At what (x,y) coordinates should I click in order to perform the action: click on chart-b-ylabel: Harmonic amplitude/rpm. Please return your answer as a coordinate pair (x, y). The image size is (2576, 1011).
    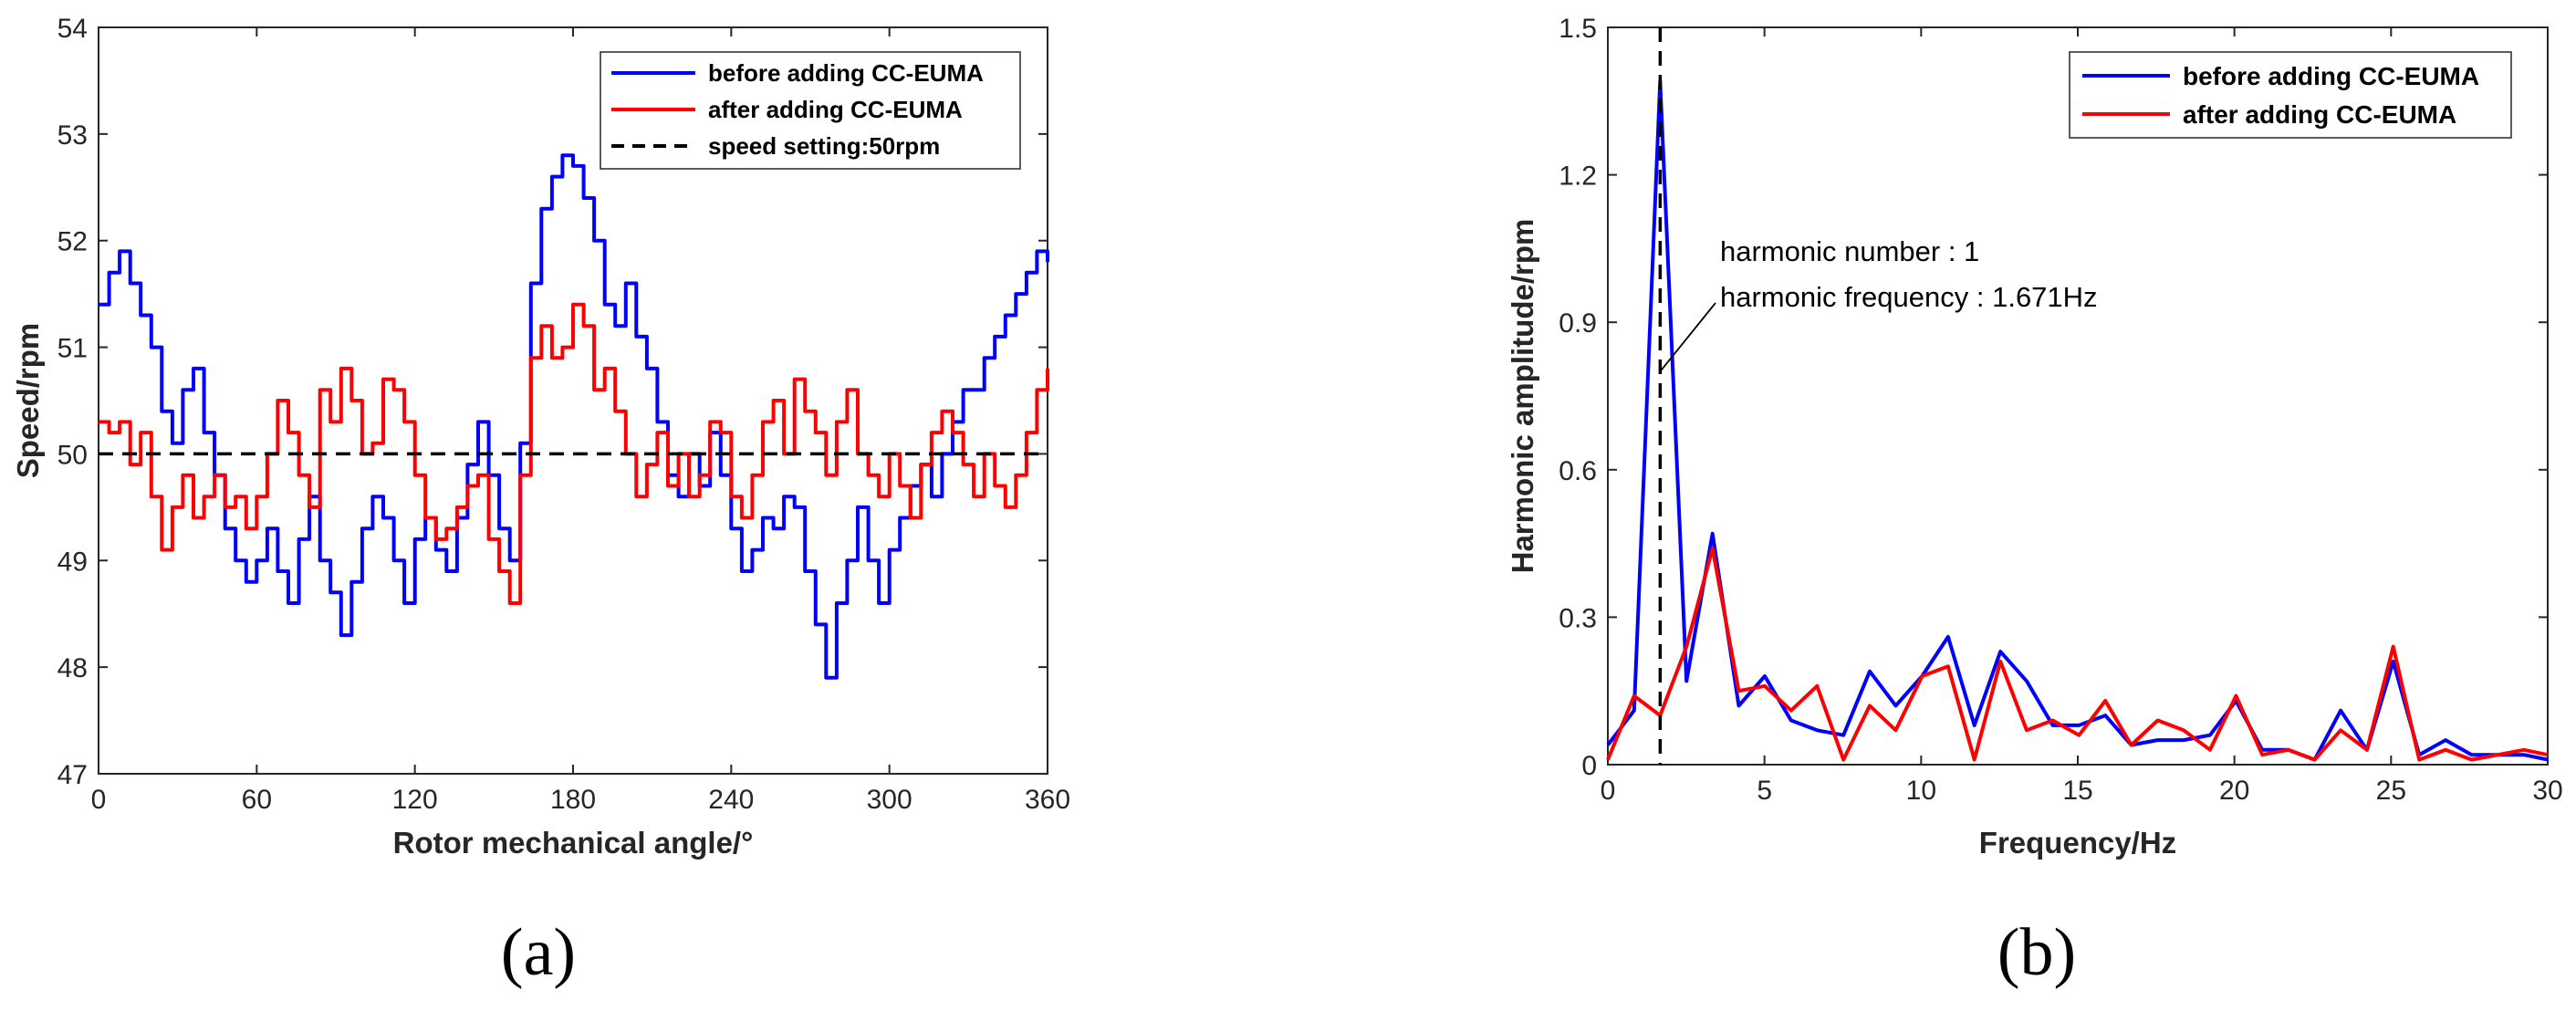
    Looking at the image, I should click on (1522, 396).